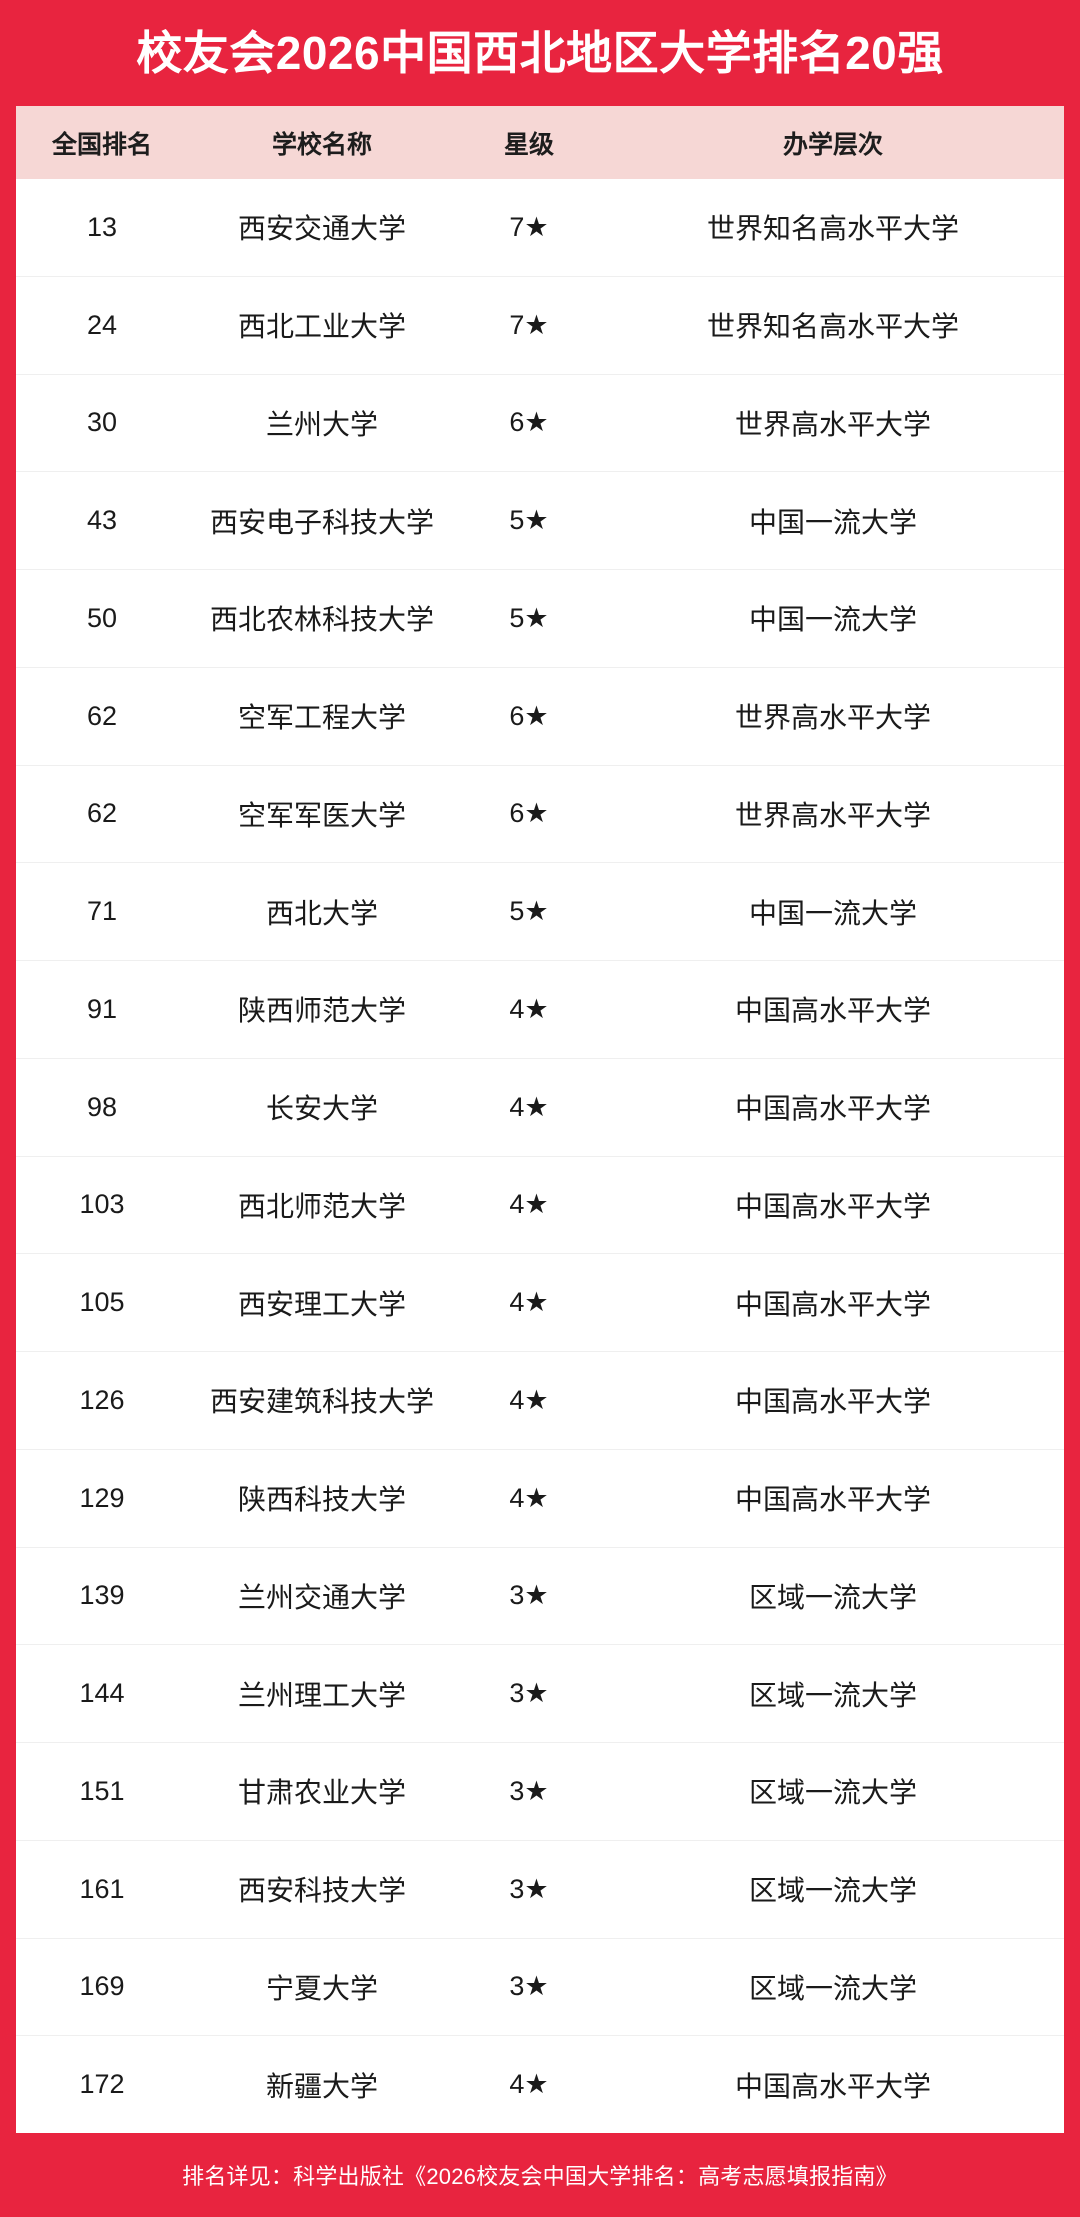 The height and width of the screenshot is (2217, 1080). Describe the element at coordinates (102, 1790) in the screenshot. I see `cell-rank: 151` at that location.